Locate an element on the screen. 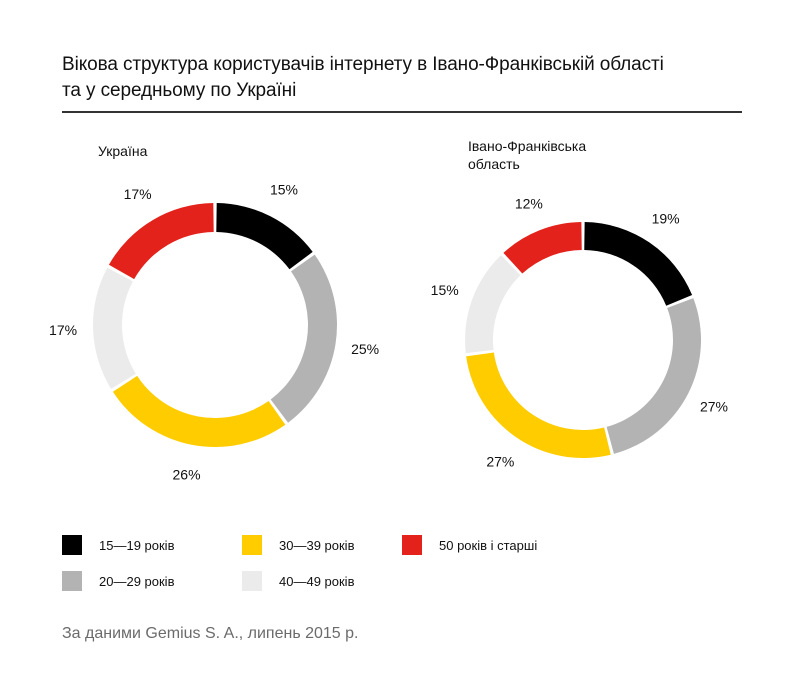 This screenshot has height=696, width=800. ukraine-chart-label: Україна is located at coordinates (122, 151).